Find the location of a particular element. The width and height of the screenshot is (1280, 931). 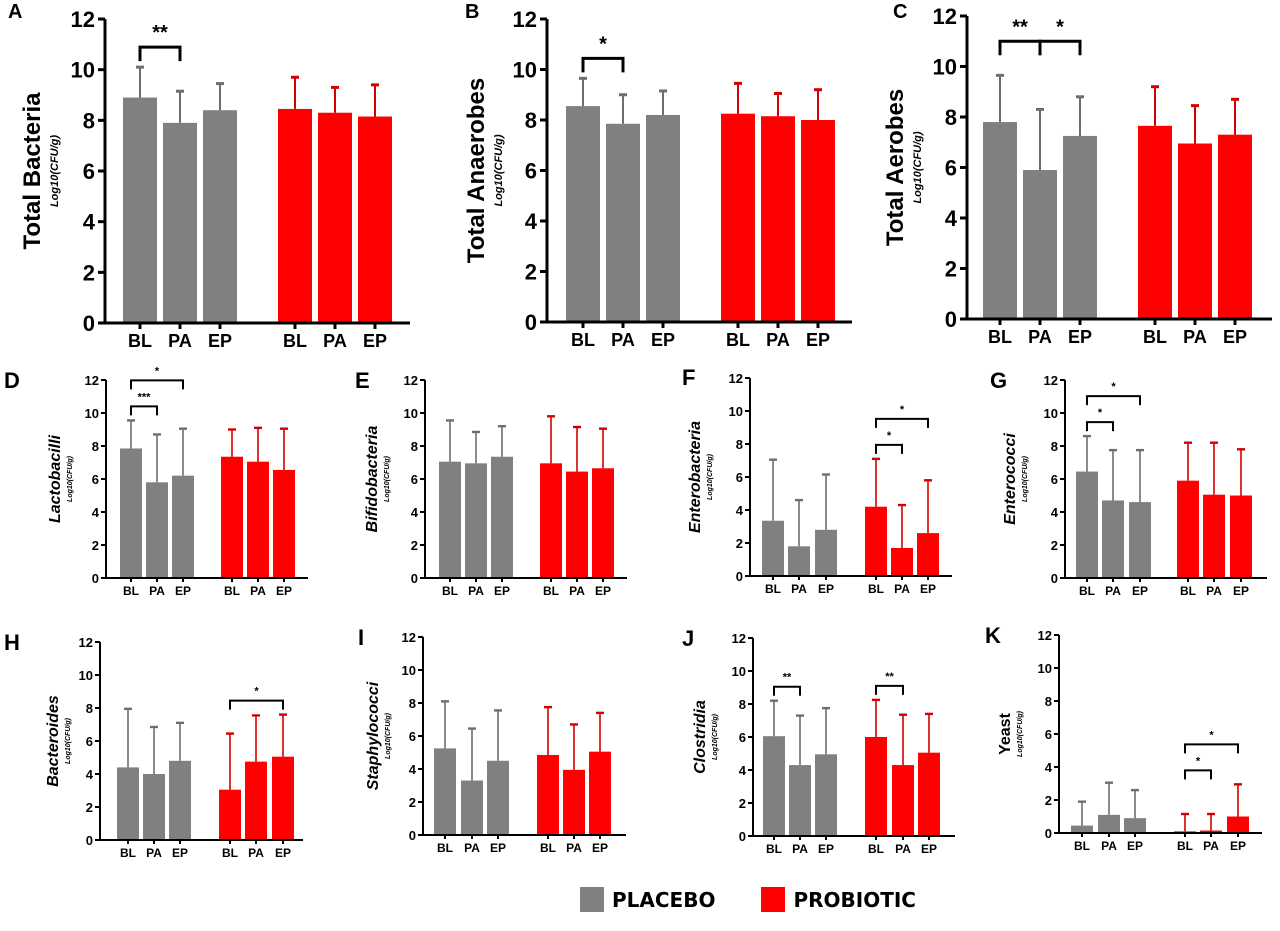

y-tick-label-F-2: 2 is located at coordinates (739, 543).